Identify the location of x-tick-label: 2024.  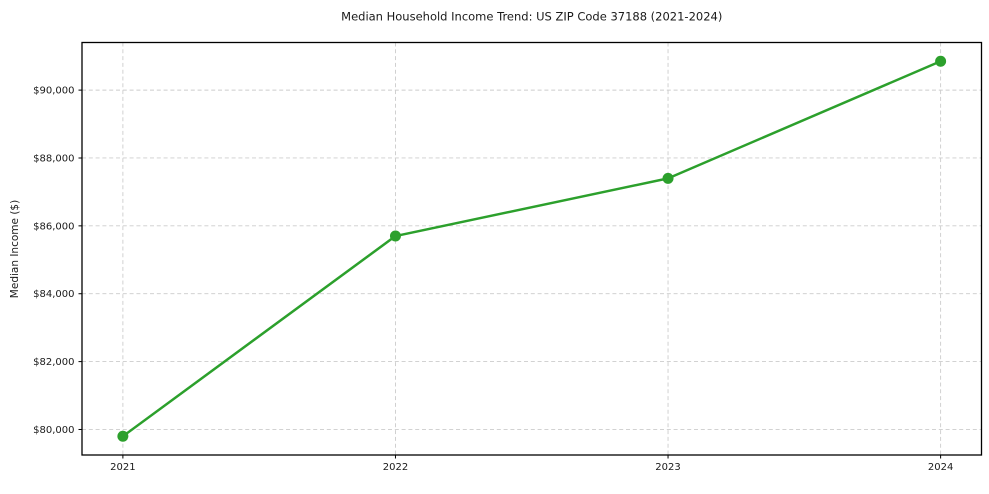
(940, 467).